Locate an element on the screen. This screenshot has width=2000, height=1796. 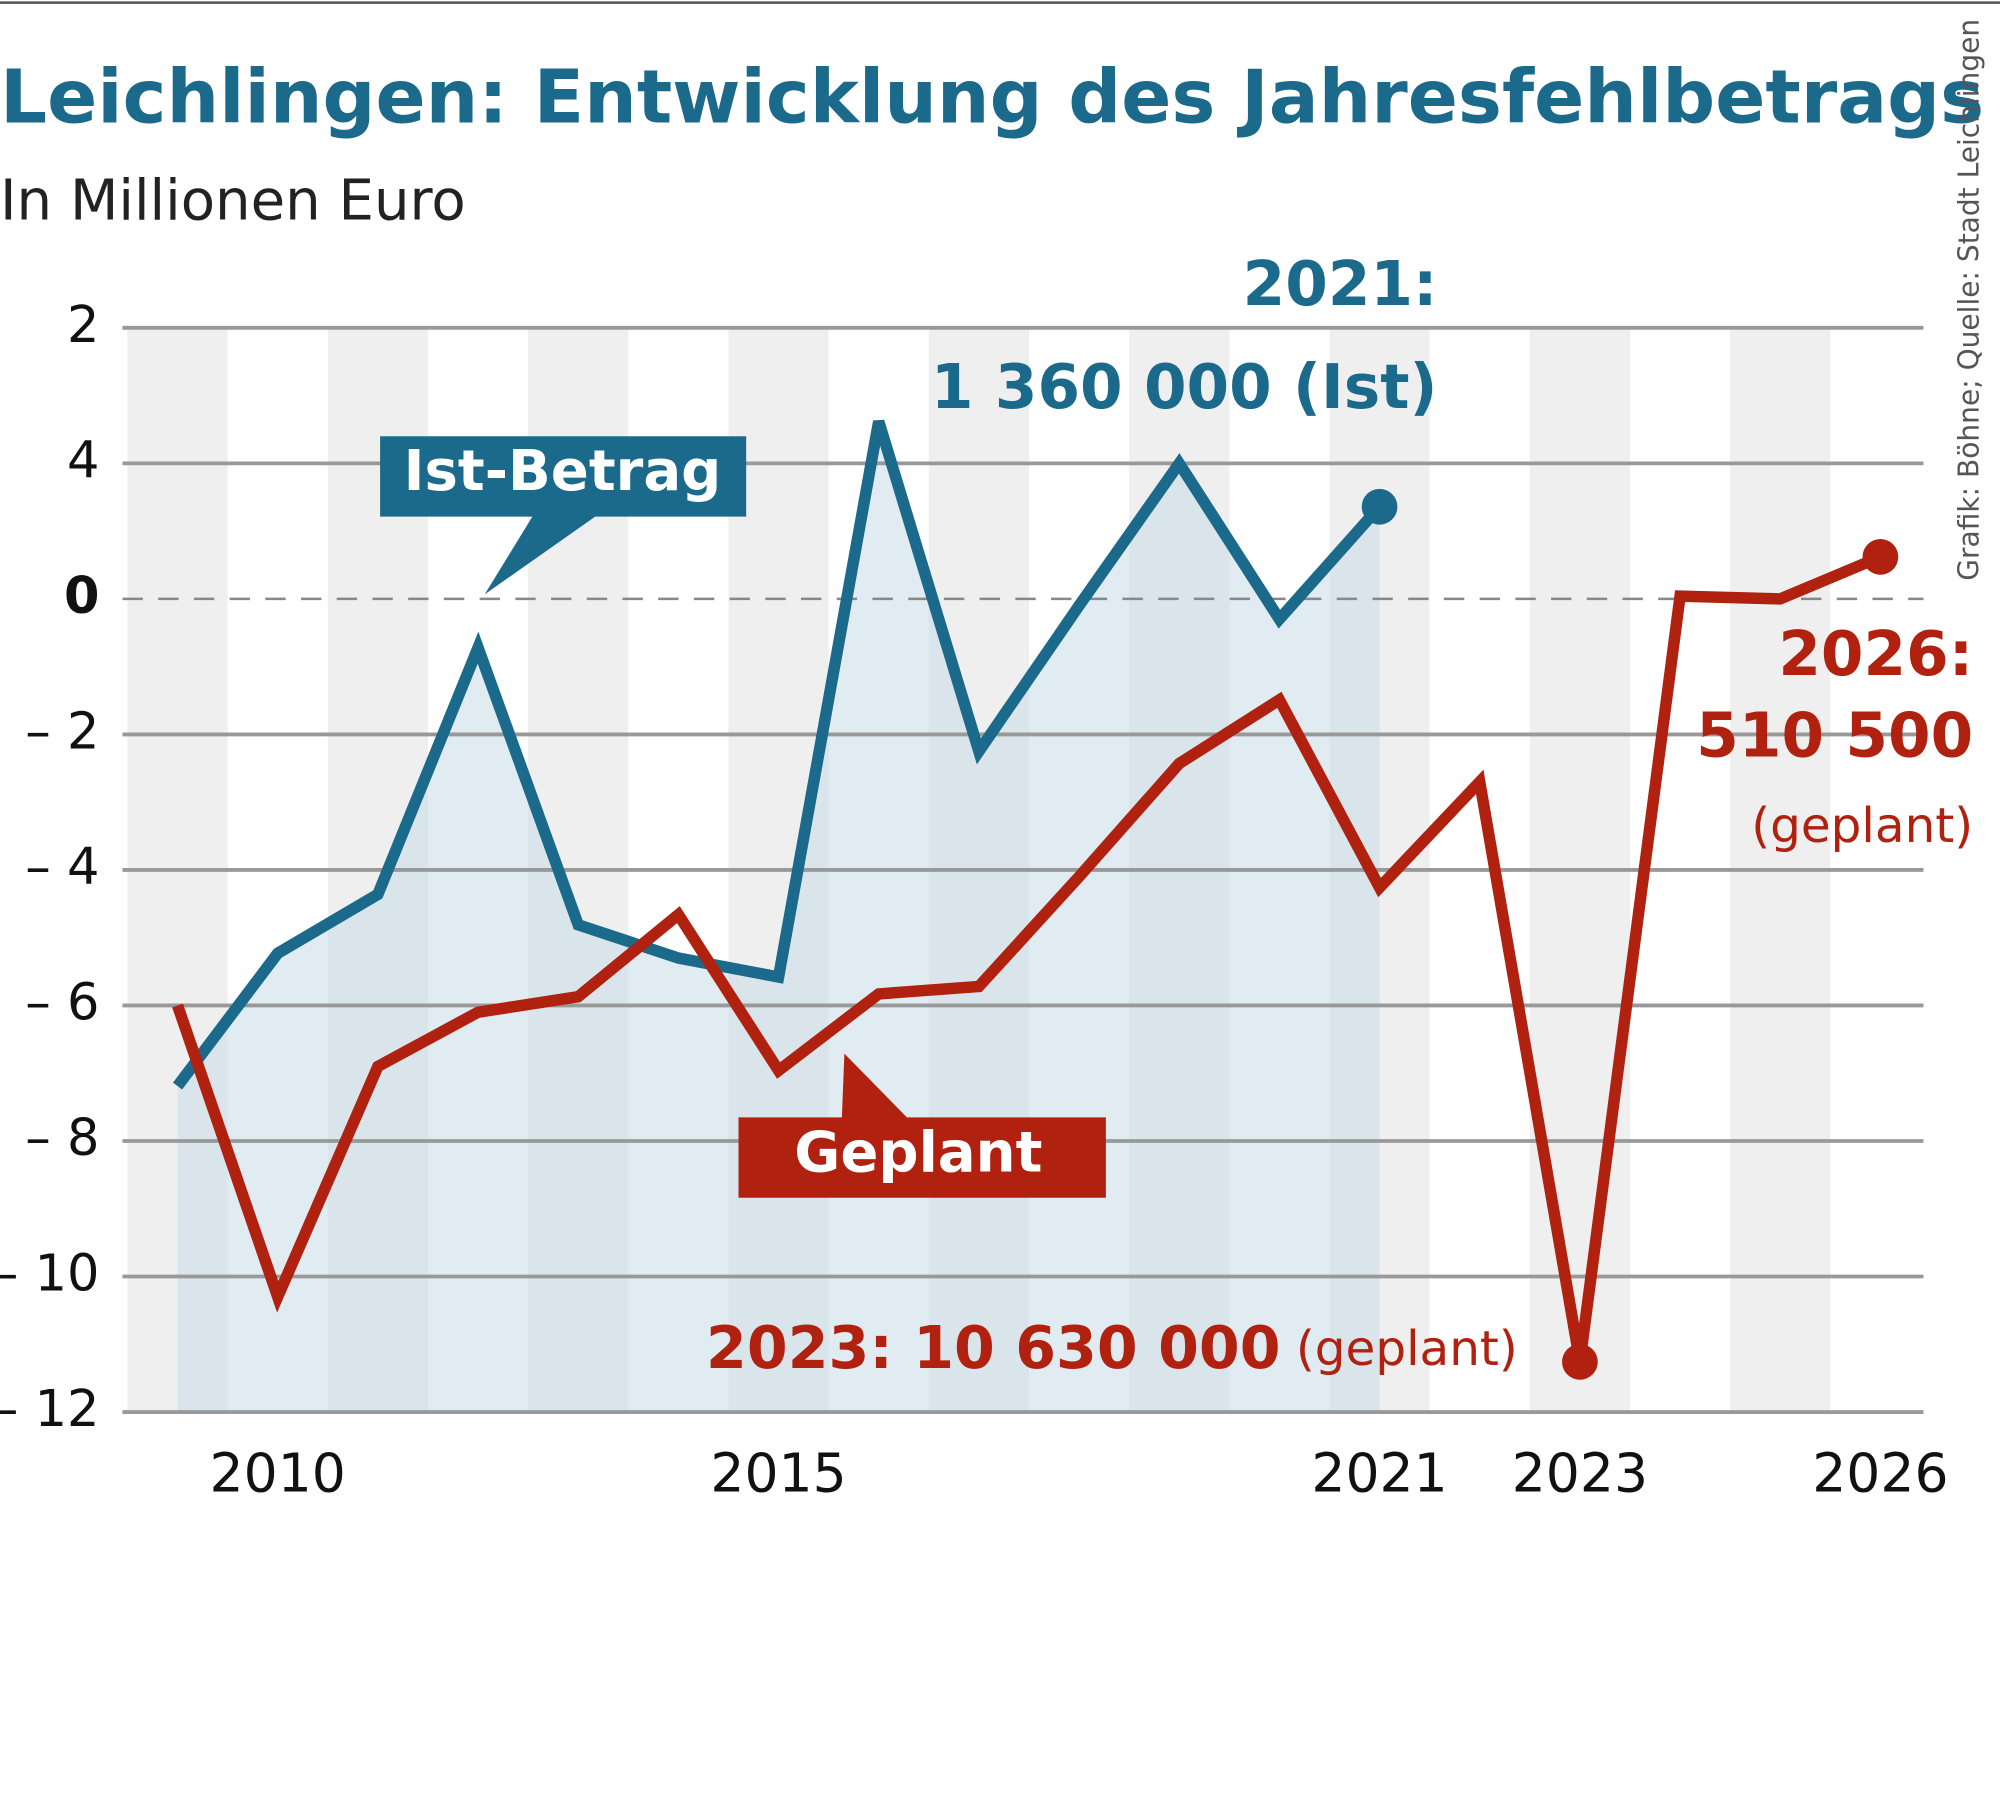
legend-ist: Ist-Betrag is located at coordinates (563, 515).